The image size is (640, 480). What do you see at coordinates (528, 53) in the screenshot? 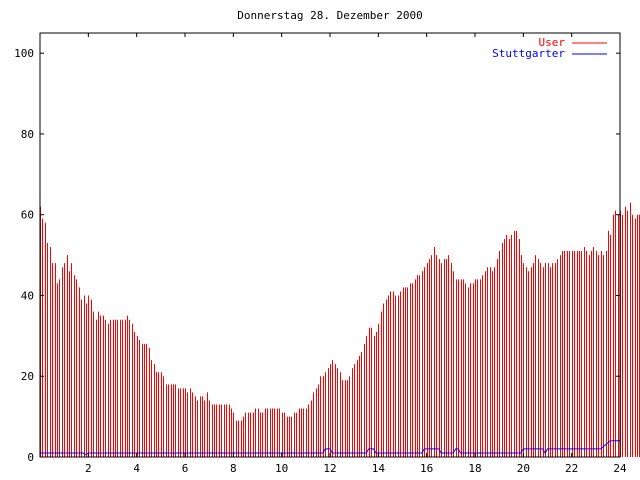
I see `legend-label-stuttgarter: Stuttgarter` at bounding box center [528, 53].